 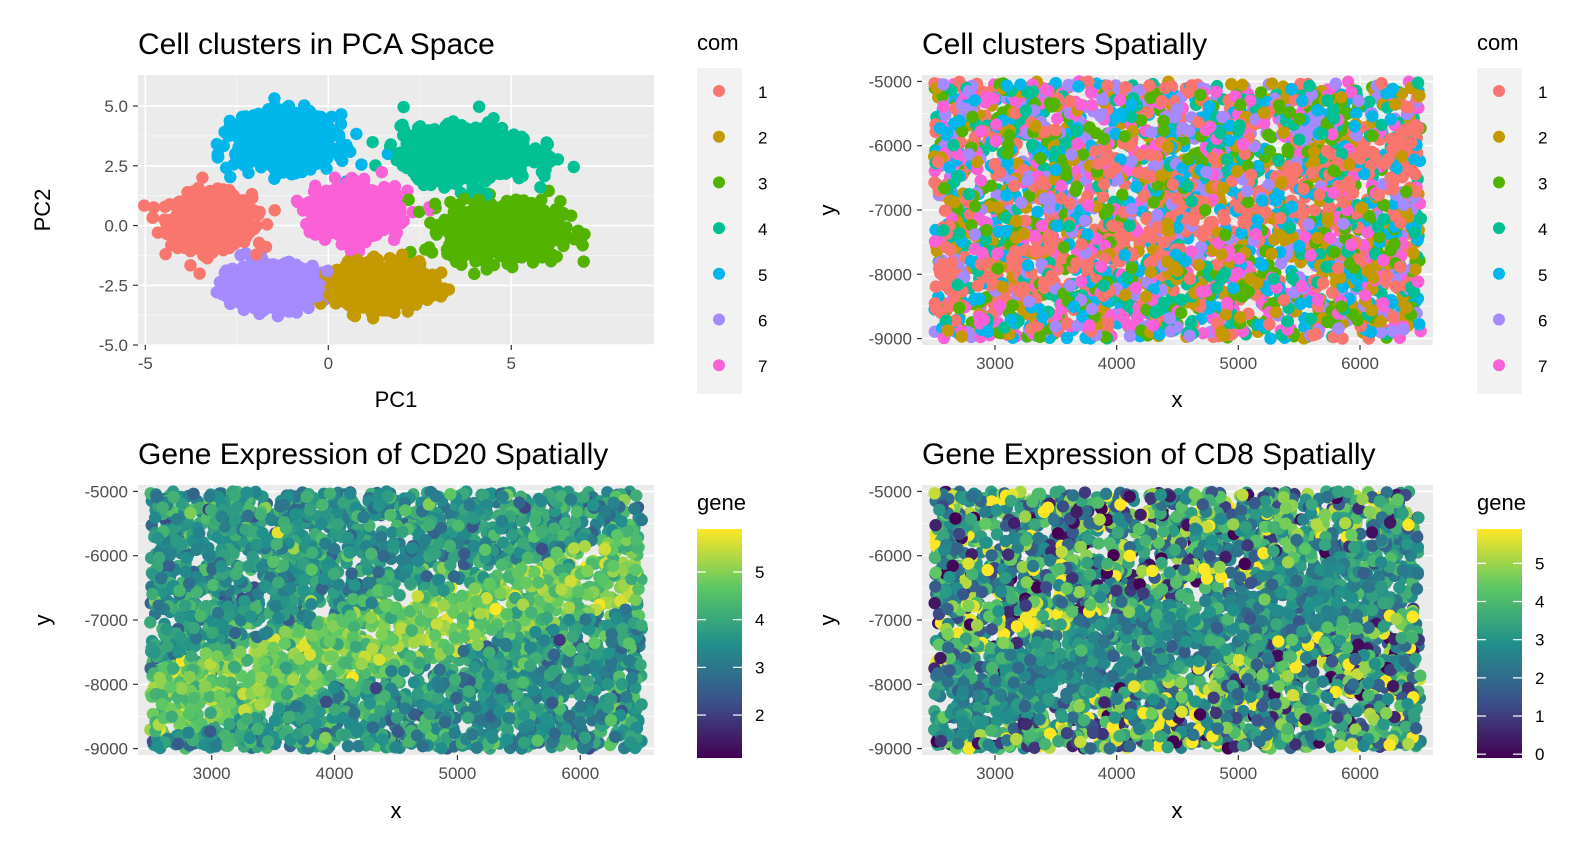 I want to click on chart-title: Cell clusters Spatially, so click(x=1064, y=44).